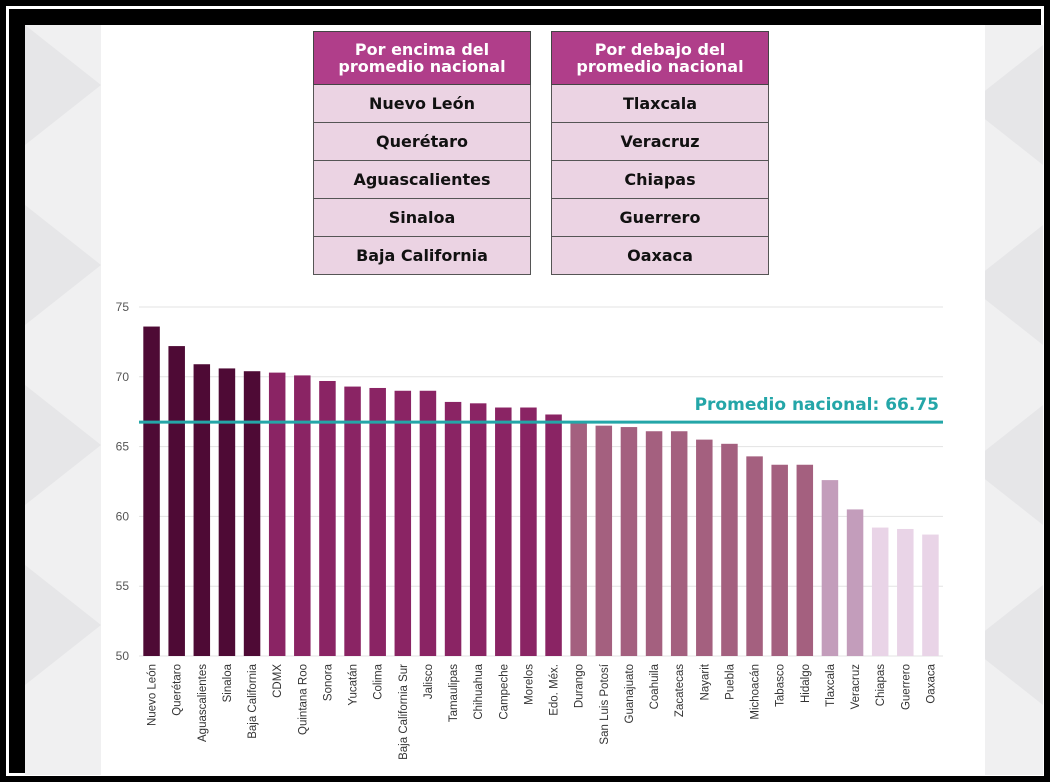 The height and width of the screenshot is (782, 1050). Describe the element at coordinates (404, 712) in the screenshot. I see `x-tick-label: Baja California Sur` at that location.